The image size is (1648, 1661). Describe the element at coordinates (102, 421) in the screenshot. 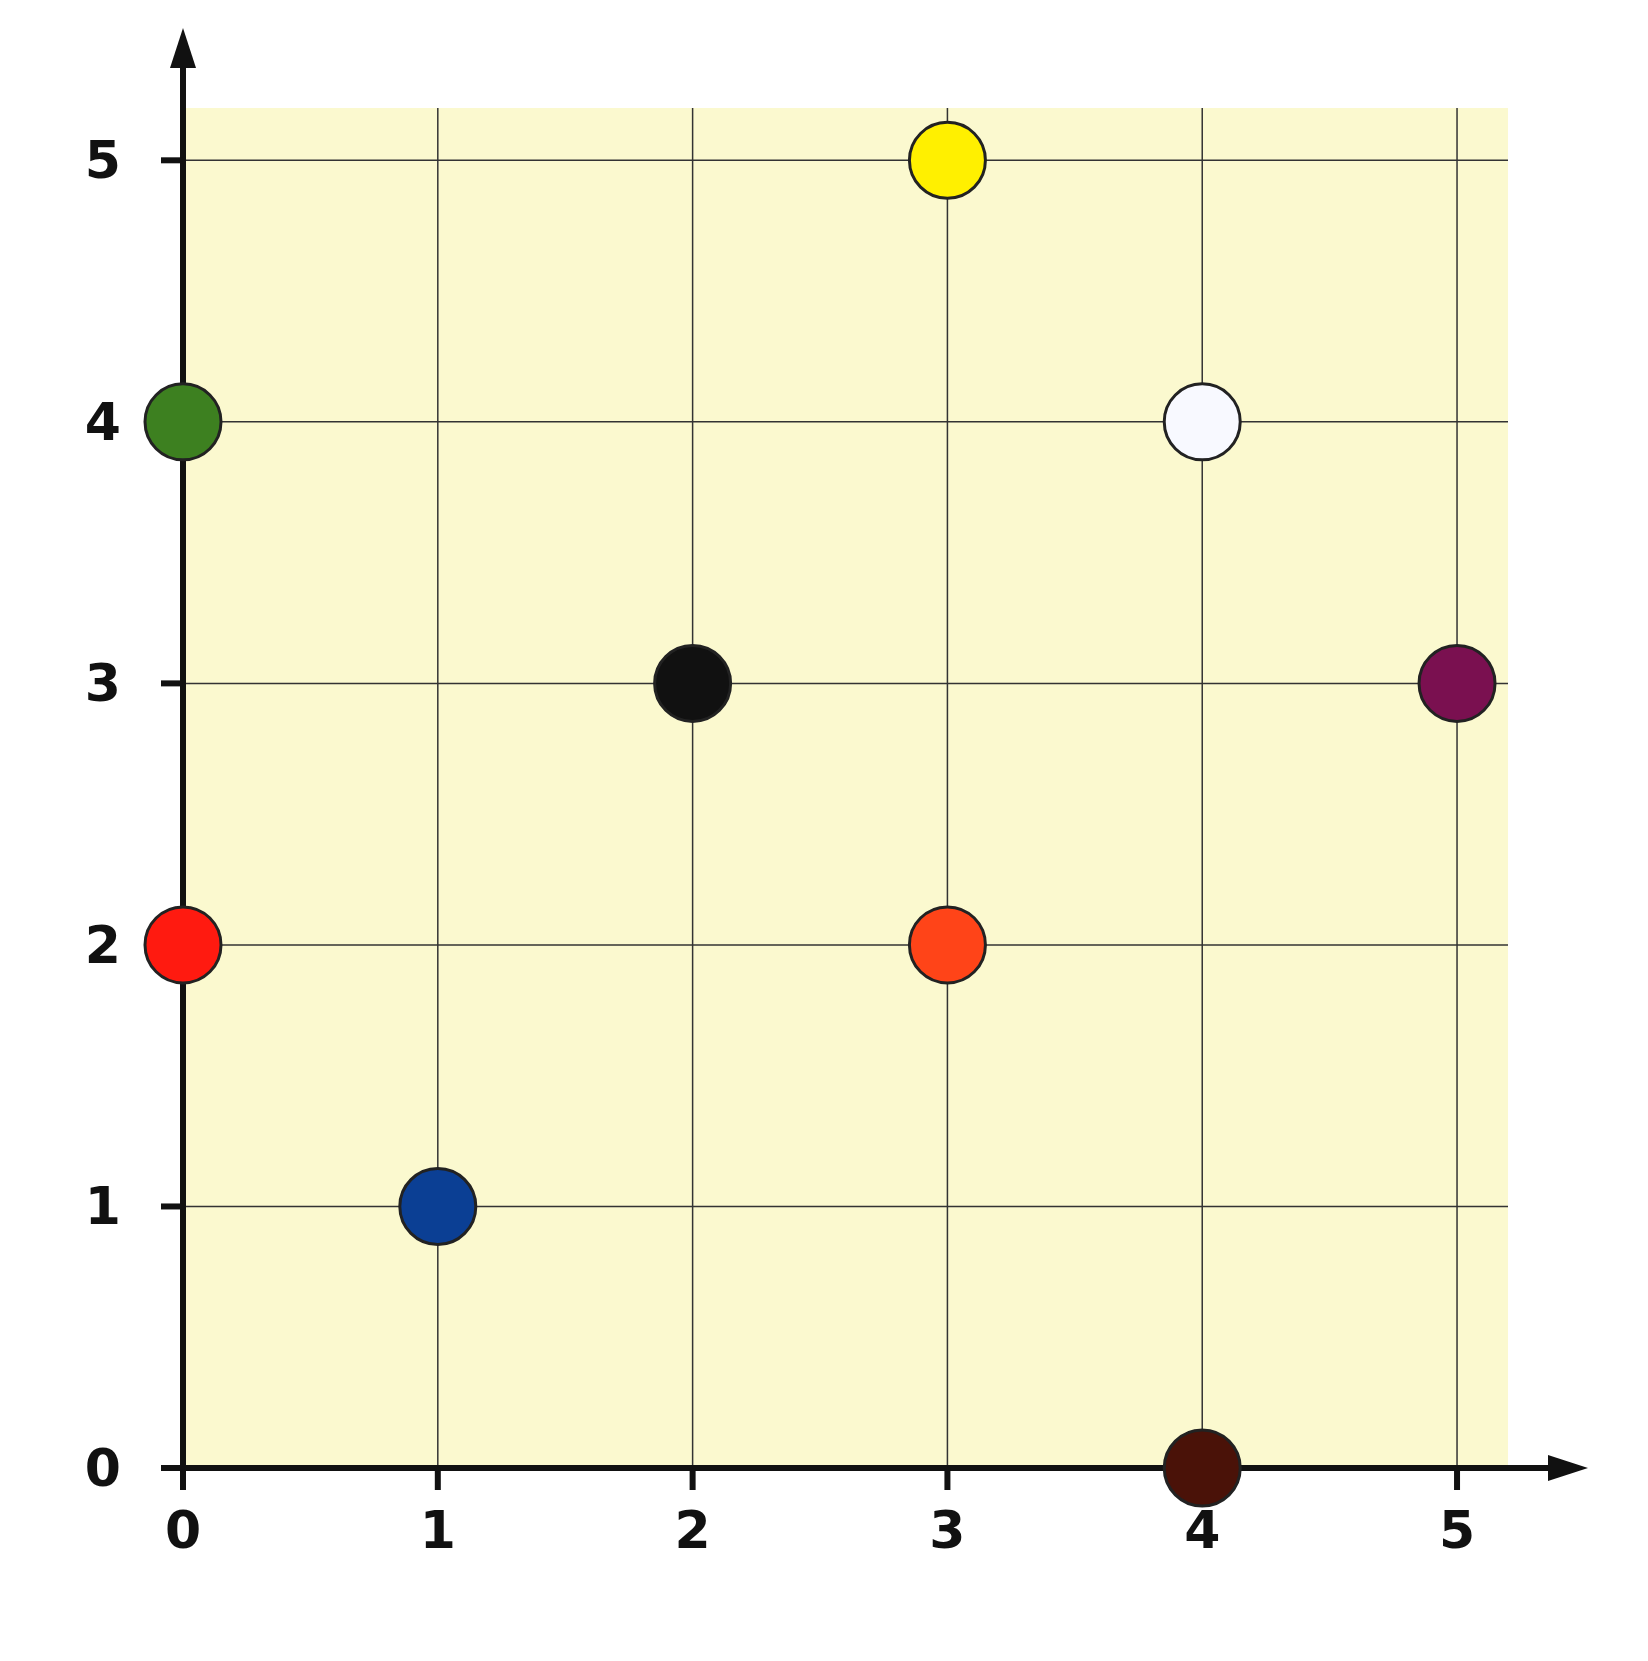

I see `y-tick-label: 4` at that location.